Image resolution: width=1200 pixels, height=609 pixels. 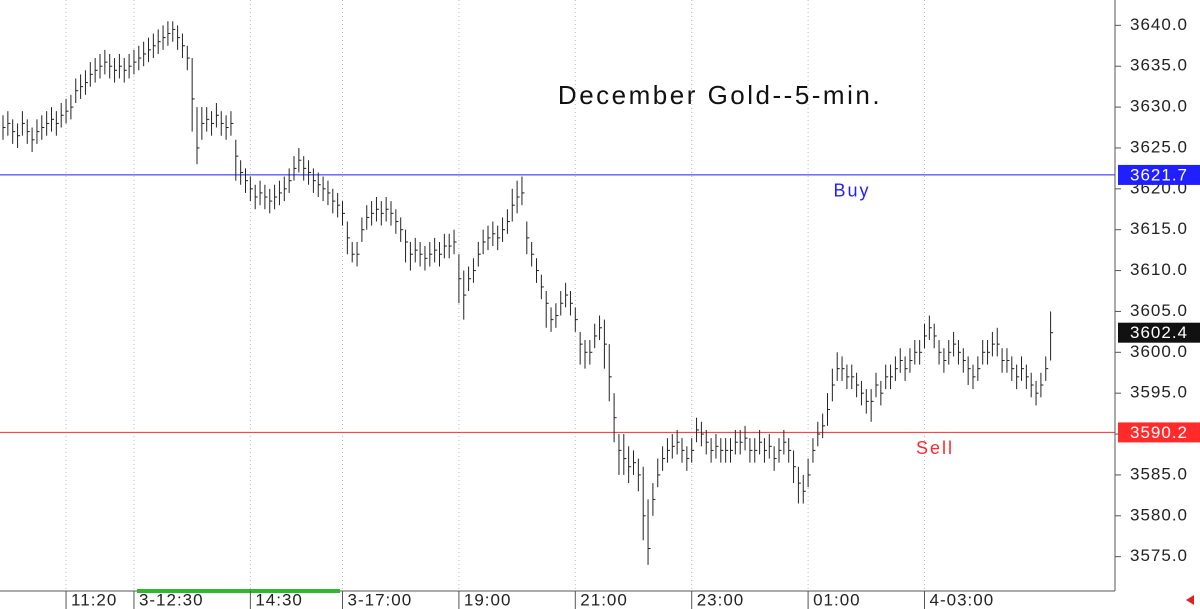 What do you see at coordinates (721, 599) in the screenshot?
I see `x-tick-label: 23:00` at bounding box center [721, 599].